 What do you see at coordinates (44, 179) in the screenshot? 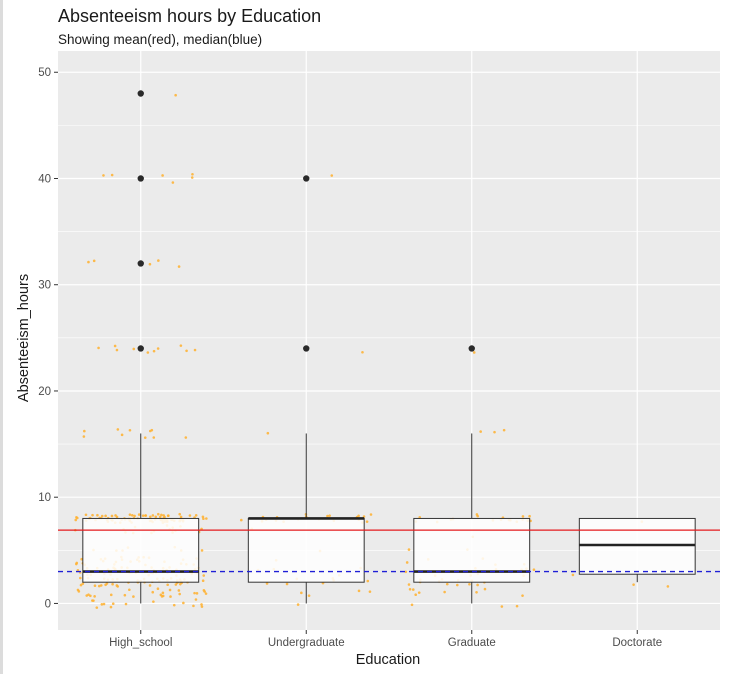
I see `y-tick-label: 40` at bounding box center [44, 179].